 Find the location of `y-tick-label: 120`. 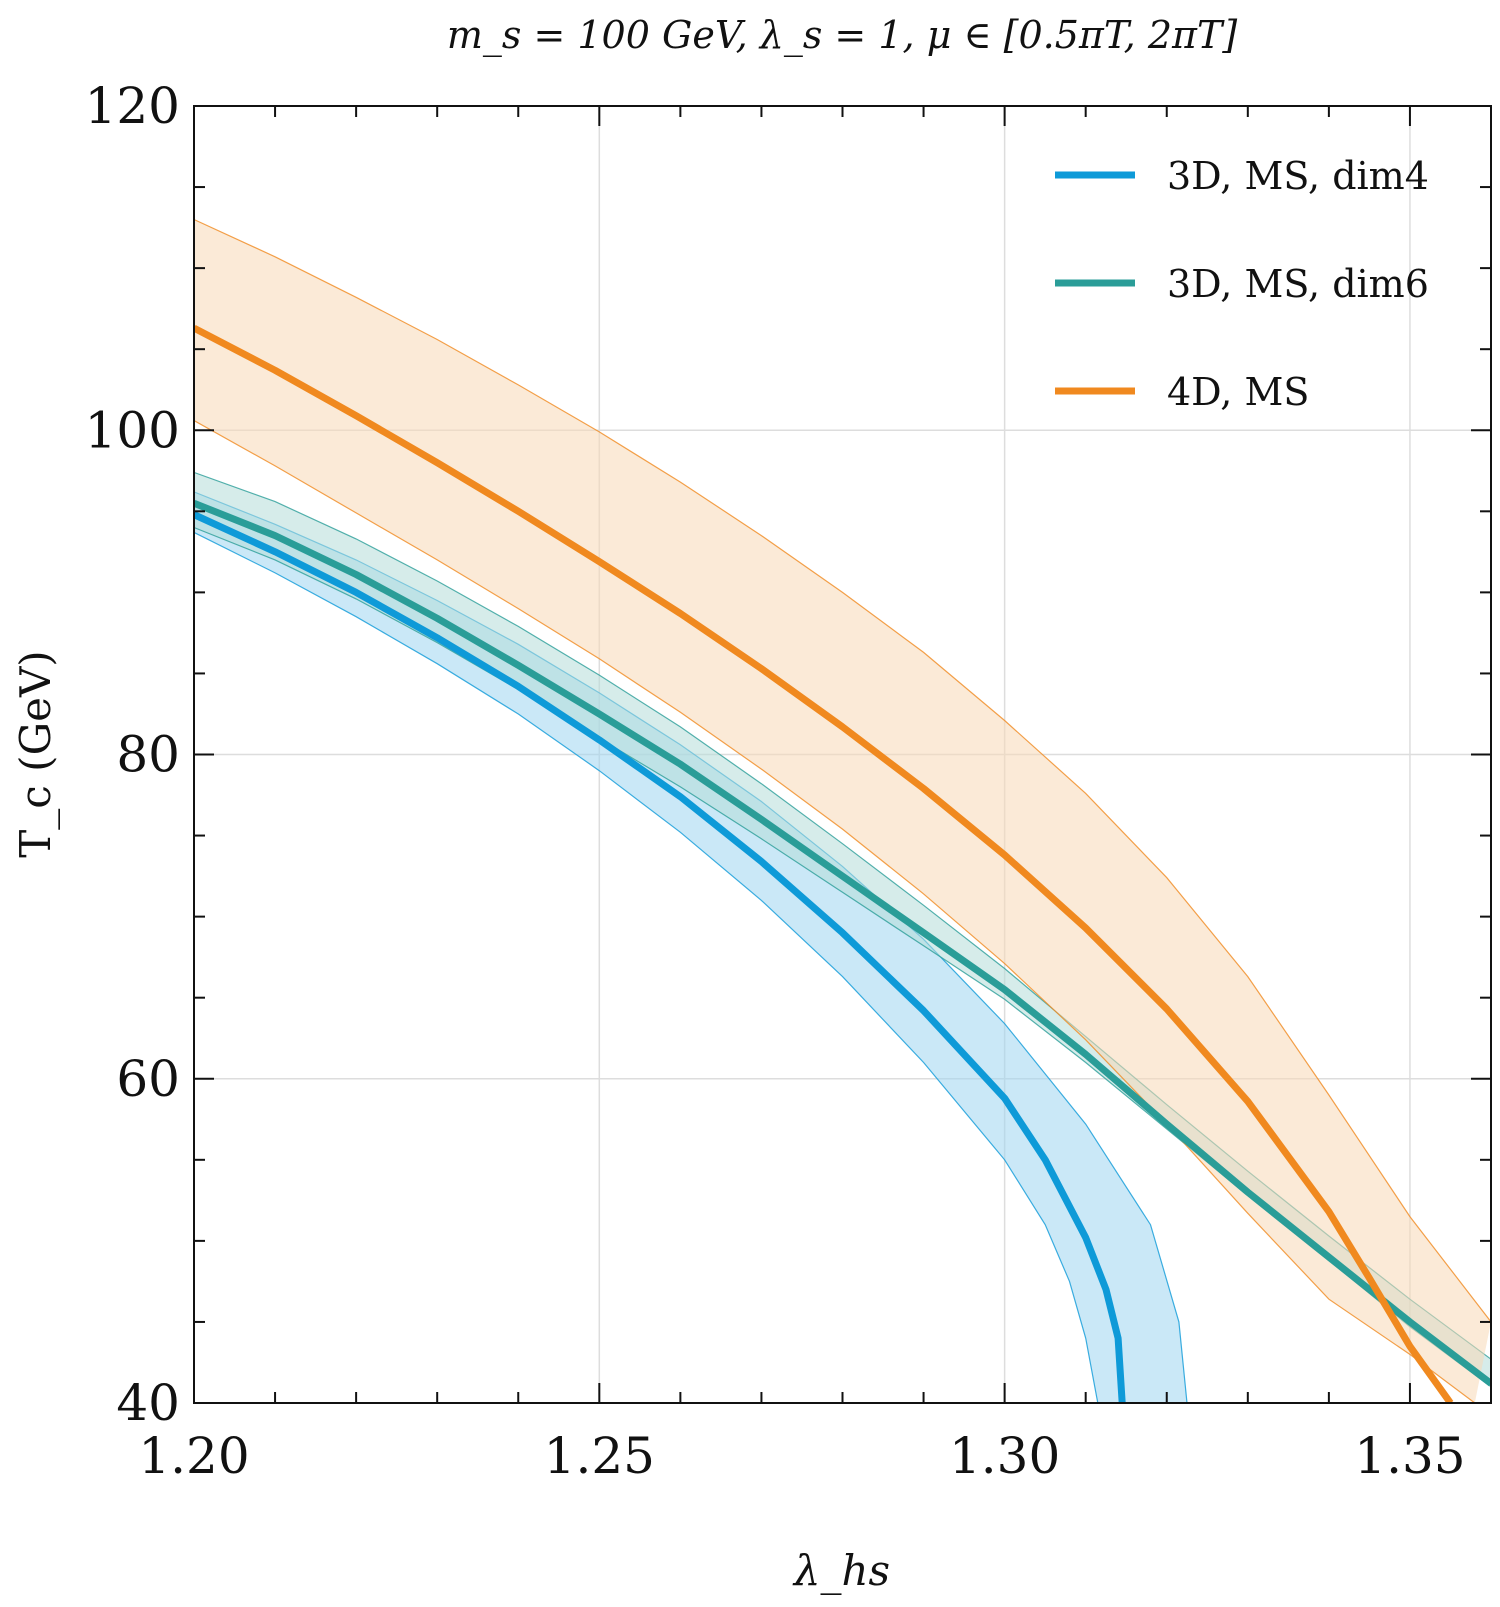

y-tick-label: 120 is located at coordinates (132, 106).